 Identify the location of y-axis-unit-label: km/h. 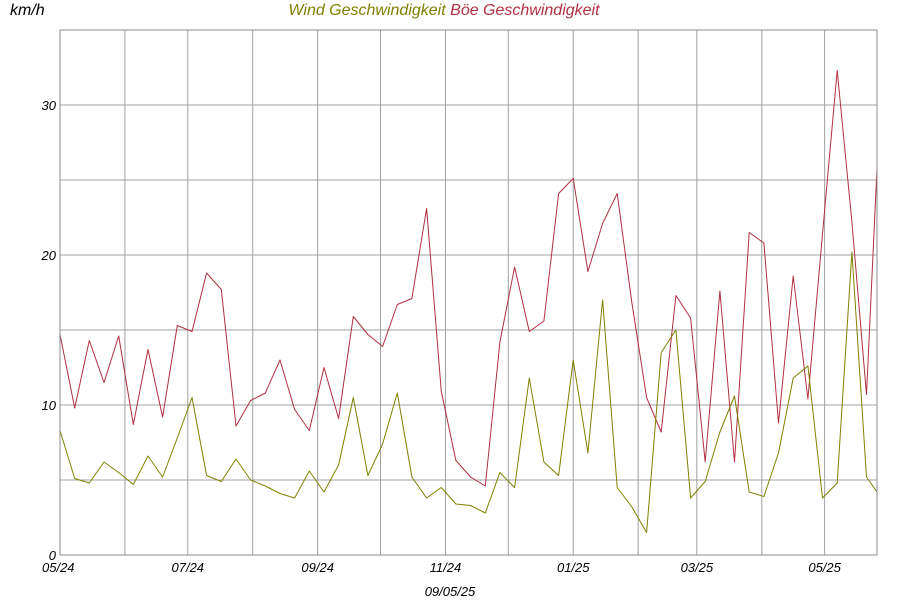
(27, 10).